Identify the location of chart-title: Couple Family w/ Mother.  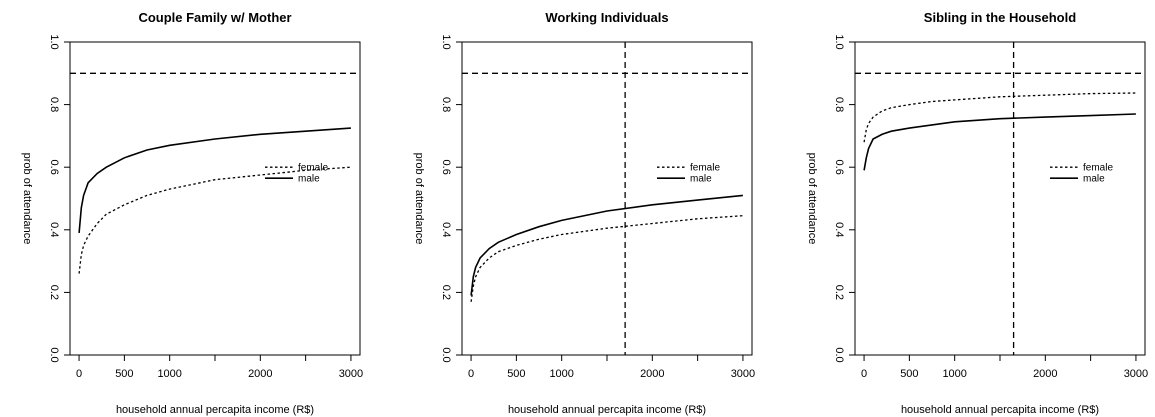
(214, 17).